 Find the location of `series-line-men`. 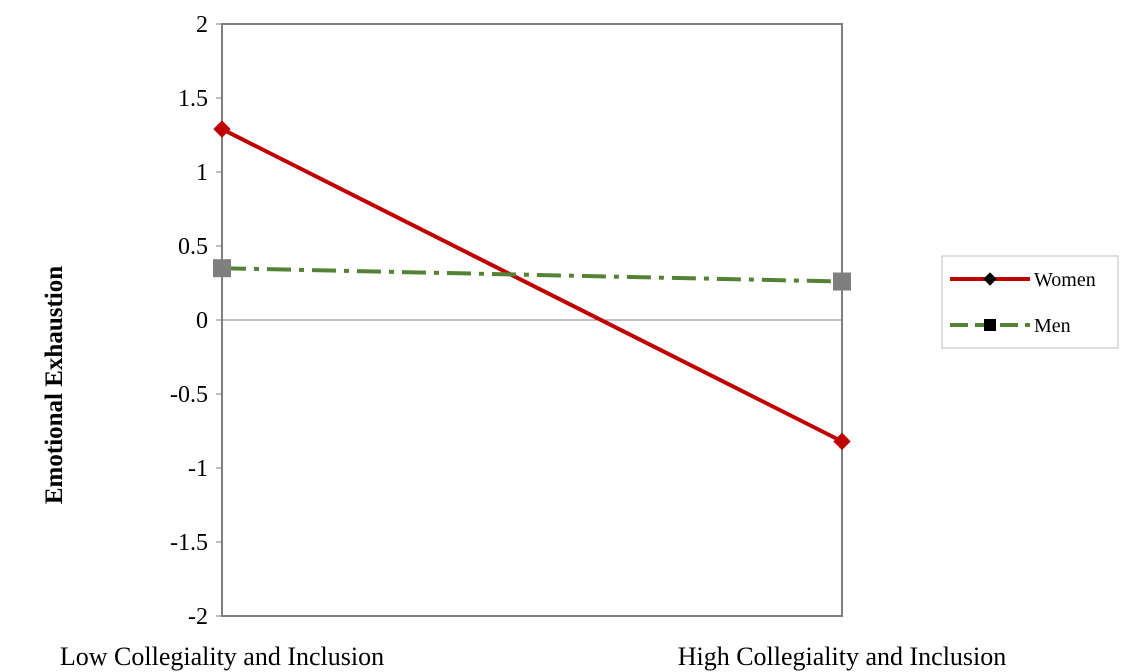

series-line-men is located at coordinates (532, 275).